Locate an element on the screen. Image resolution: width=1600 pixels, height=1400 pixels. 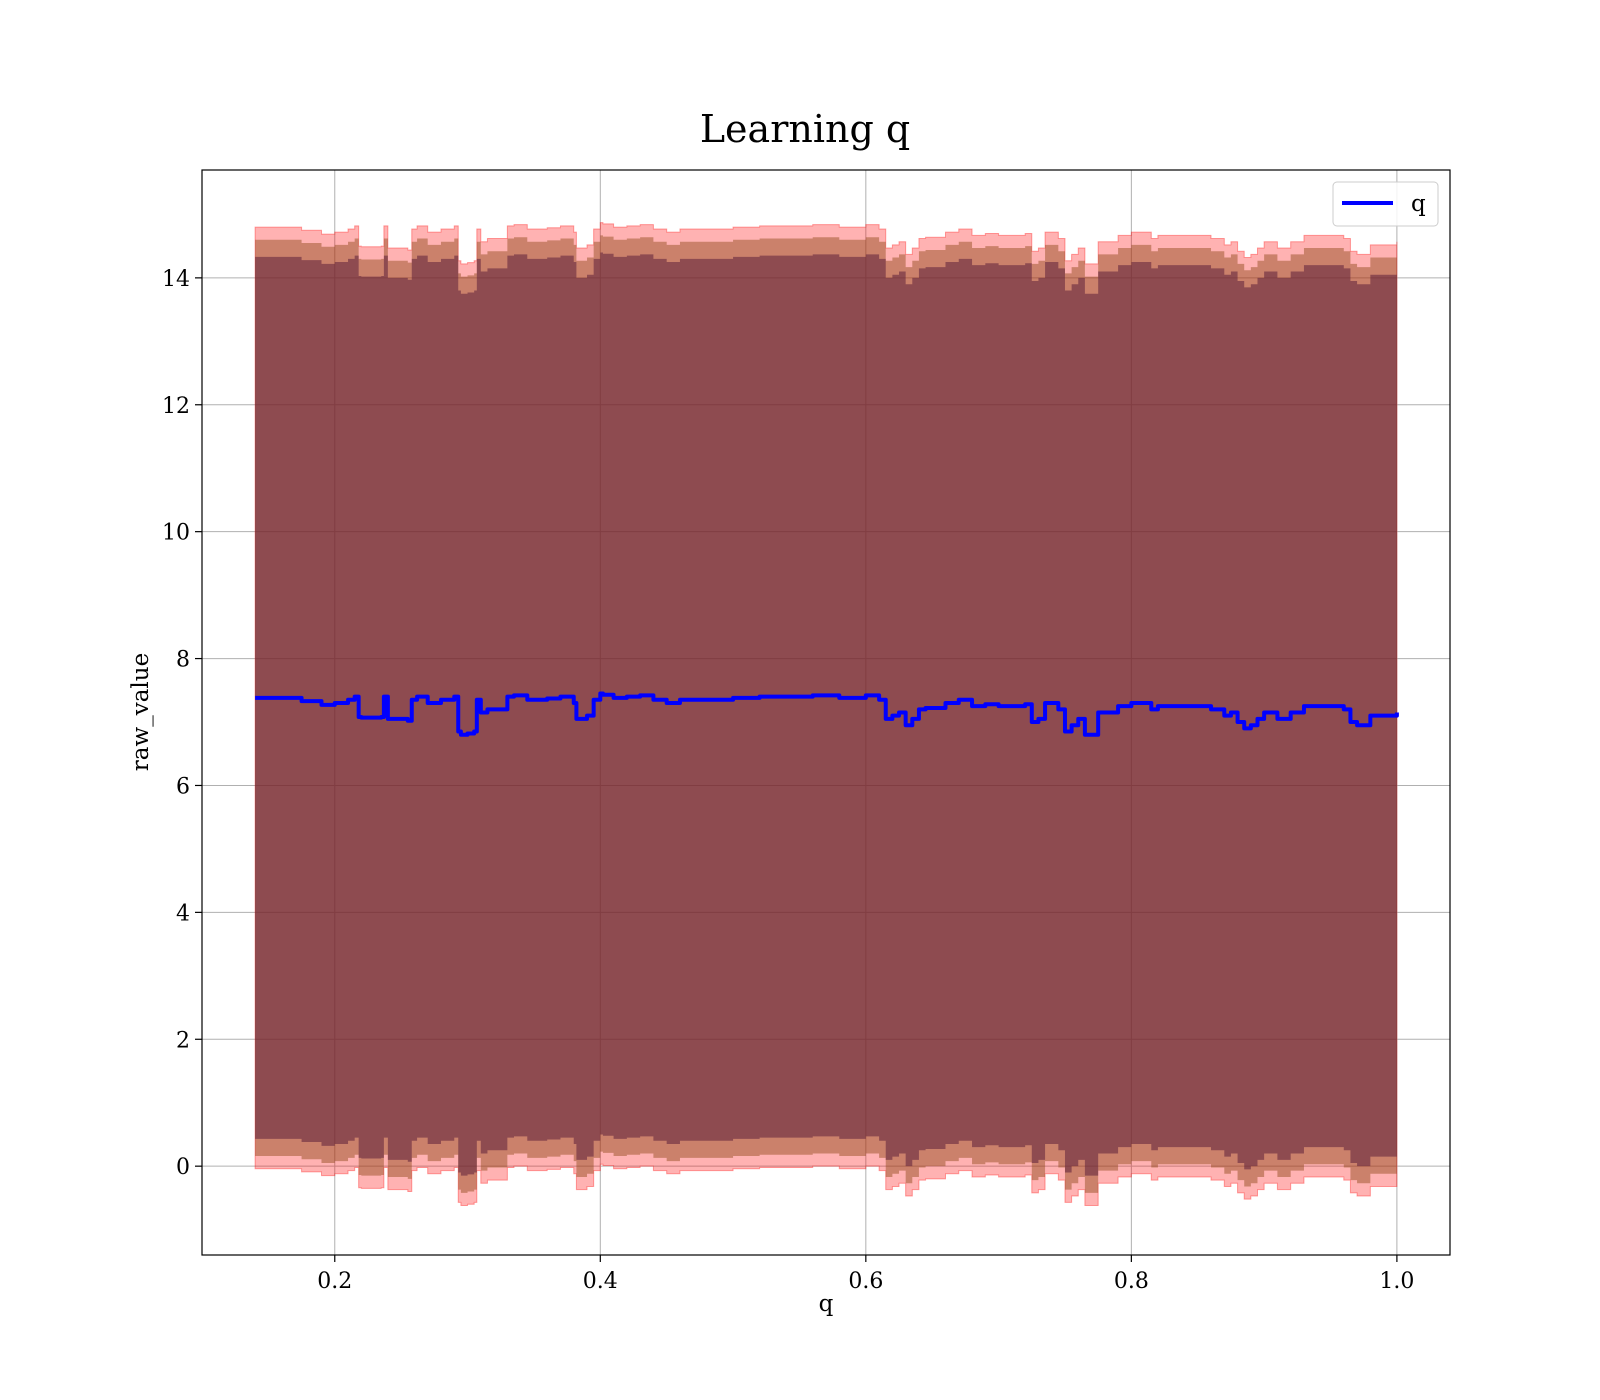
y-tick-label: 4 is located at coordinates (183, 913).